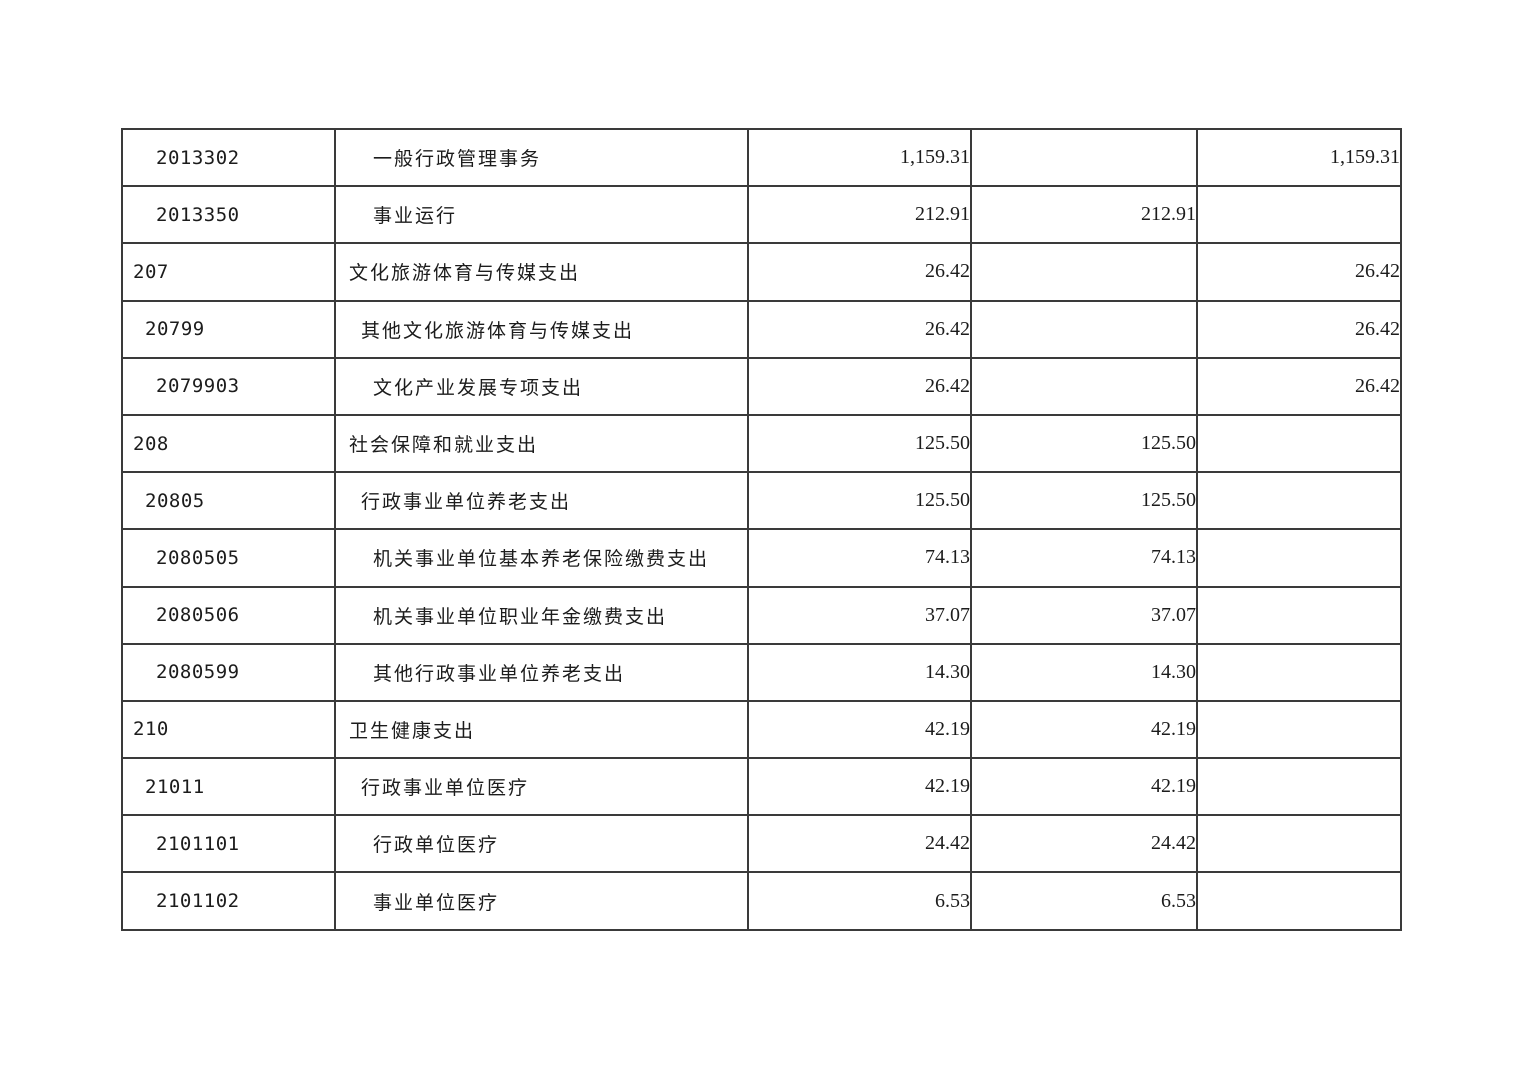 The height and width of the screenshot is (1074, 1520). What do you see at coordinates (228, 157) in the screenshot?
I see `code-cell: 2013302` at bounding box center [228, 157].